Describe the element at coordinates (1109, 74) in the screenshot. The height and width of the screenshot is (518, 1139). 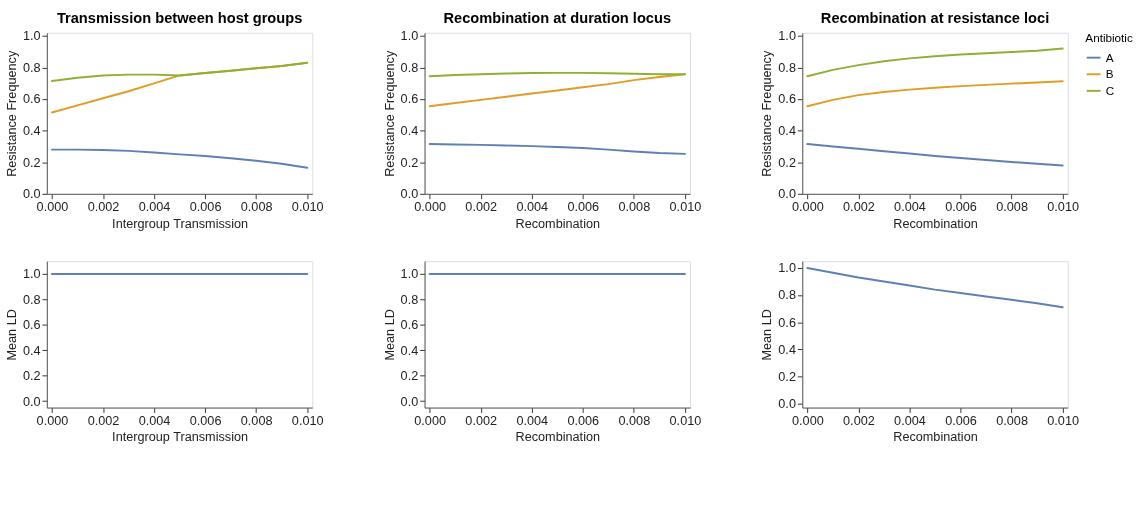
I see `legend-label: B` at that location.